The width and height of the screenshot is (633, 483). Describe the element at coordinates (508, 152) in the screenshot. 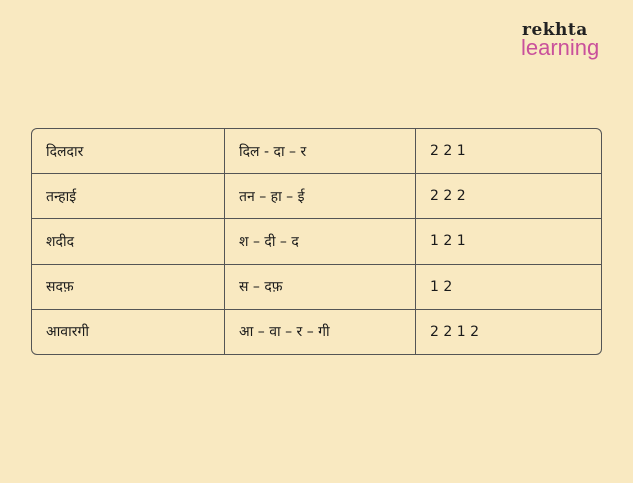

I see `meter-cell: 2 2 1` at that location.